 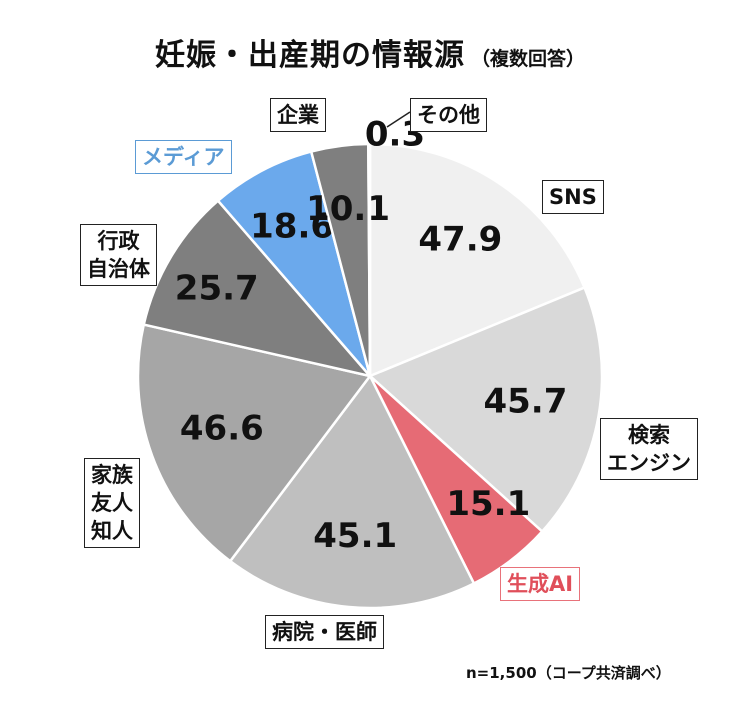 I want to click on slice-label-generative-ai: 生成AI, so click(x=540, y=584).